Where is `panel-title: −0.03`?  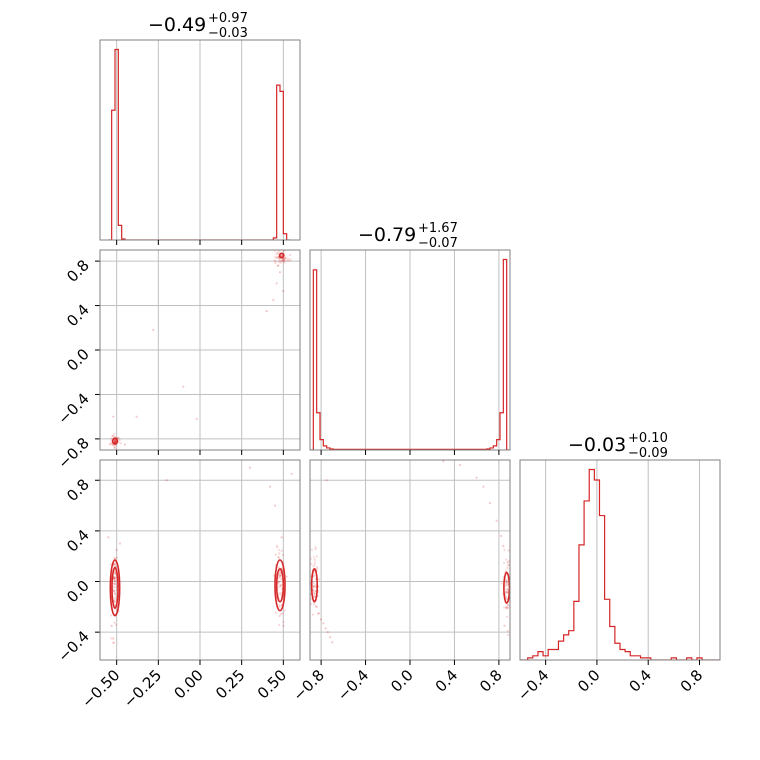 panel-title: −0.03 is located at coordinates (597, 445).